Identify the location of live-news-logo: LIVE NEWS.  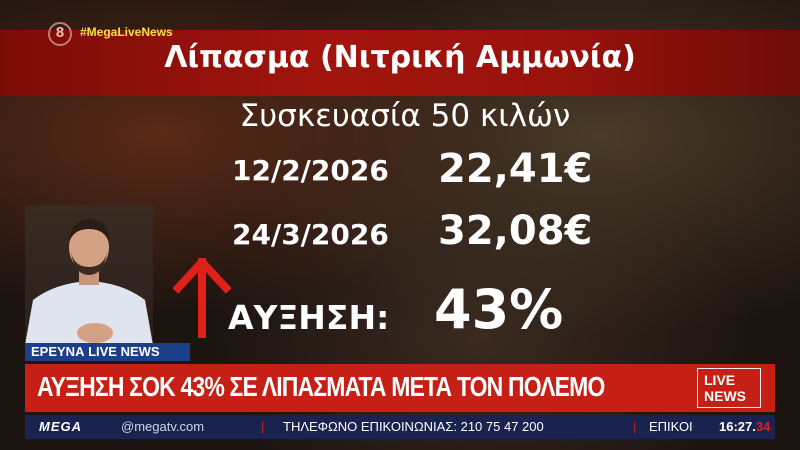
(729, 388).